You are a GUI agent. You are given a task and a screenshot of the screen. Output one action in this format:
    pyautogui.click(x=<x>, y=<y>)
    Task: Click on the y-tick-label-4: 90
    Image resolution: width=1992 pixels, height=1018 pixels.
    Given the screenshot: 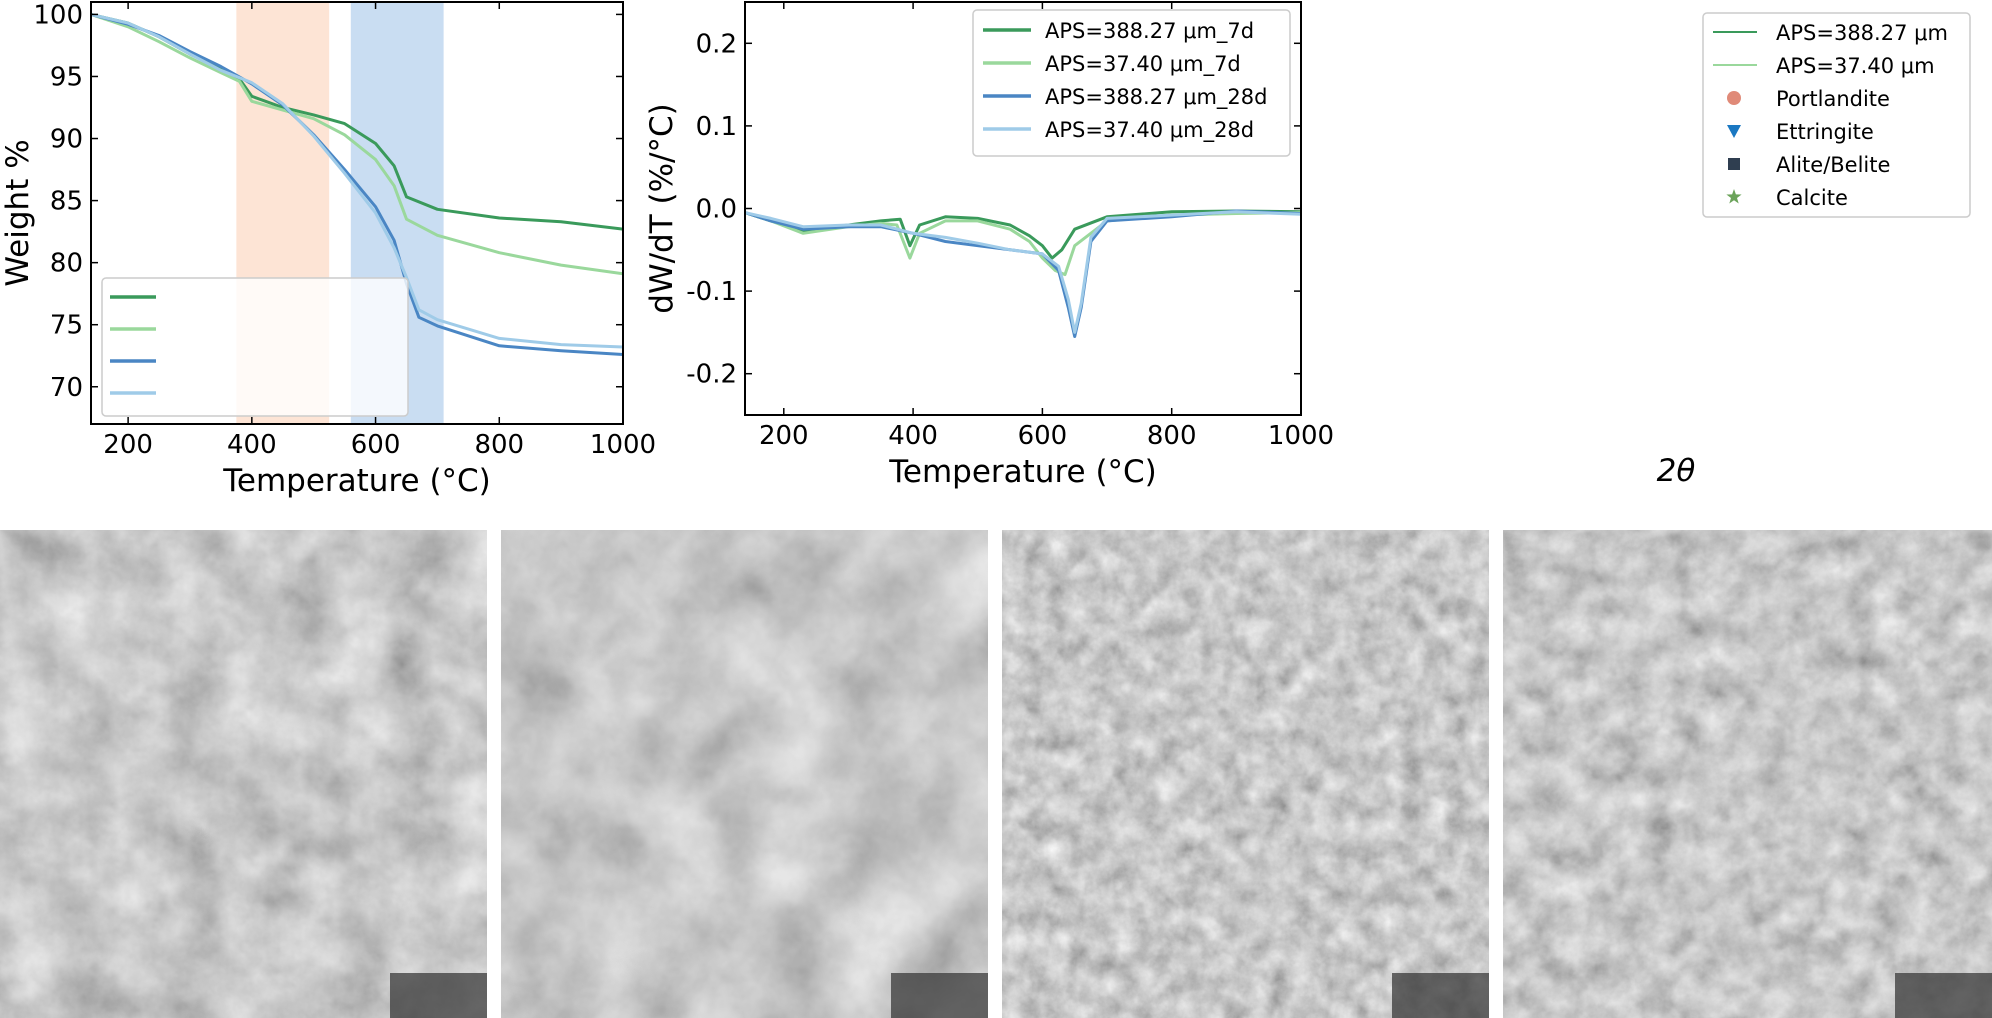 What is the action you would take?
    pyautogui.click(x=66, y=140)
    